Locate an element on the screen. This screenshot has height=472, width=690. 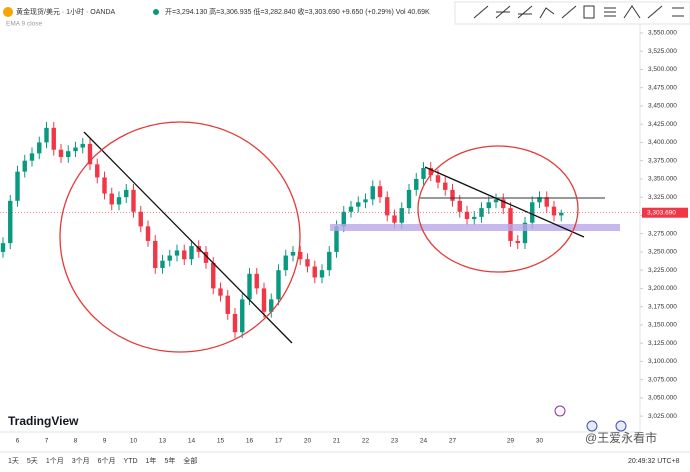
y-tick-label: 3,400.000 is located at coordinates (662, 142).